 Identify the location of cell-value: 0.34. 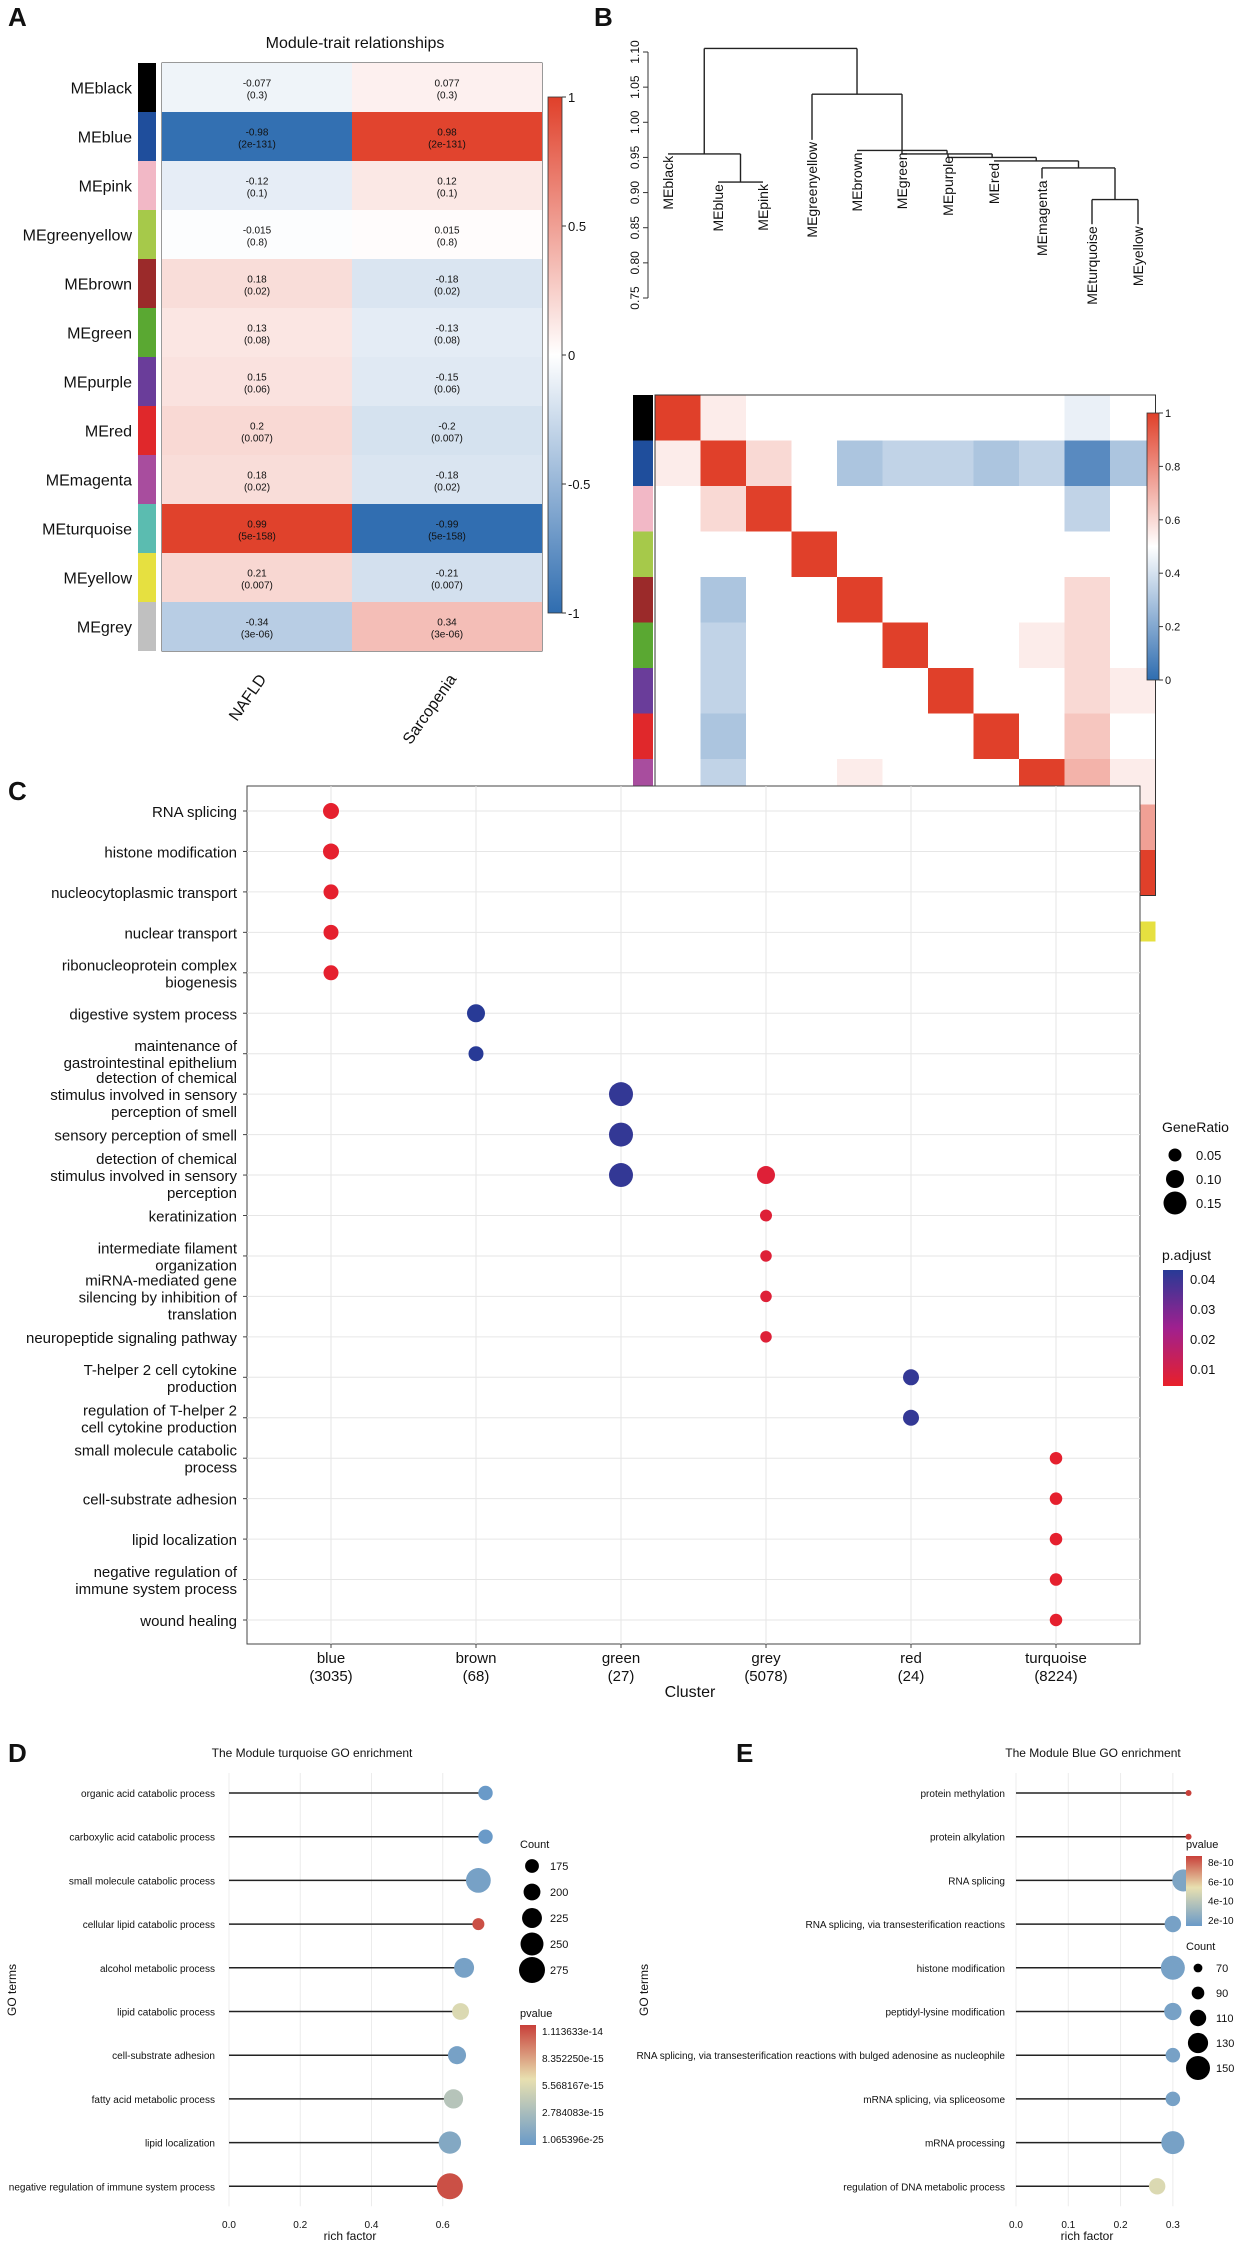
(447, 623).